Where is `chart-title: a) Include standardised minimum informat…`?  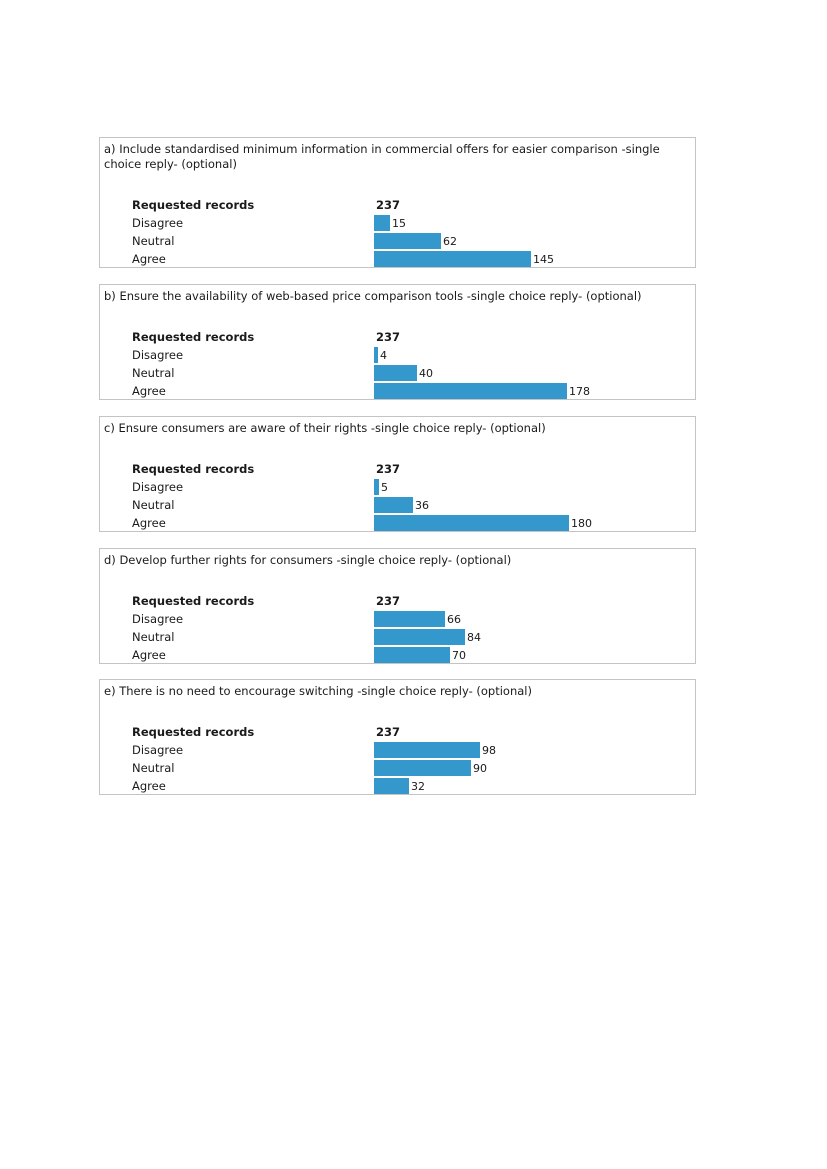 chart-title: a) Include standardised minimum informat… is located at coordinates (382, 156).